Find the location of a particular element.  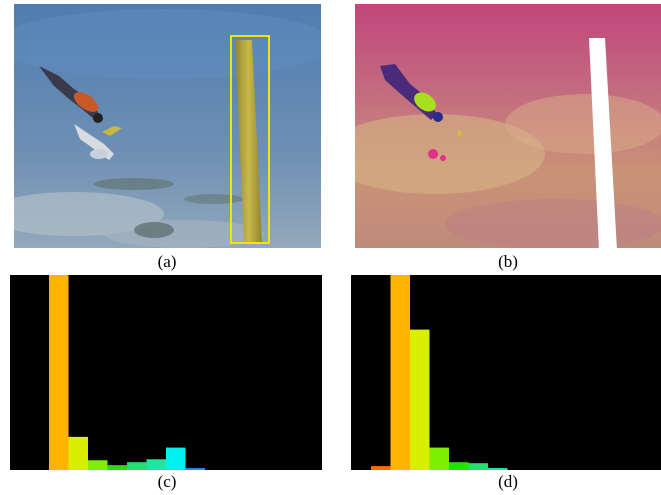

skydiver-white is located at coordinates (98, 142).